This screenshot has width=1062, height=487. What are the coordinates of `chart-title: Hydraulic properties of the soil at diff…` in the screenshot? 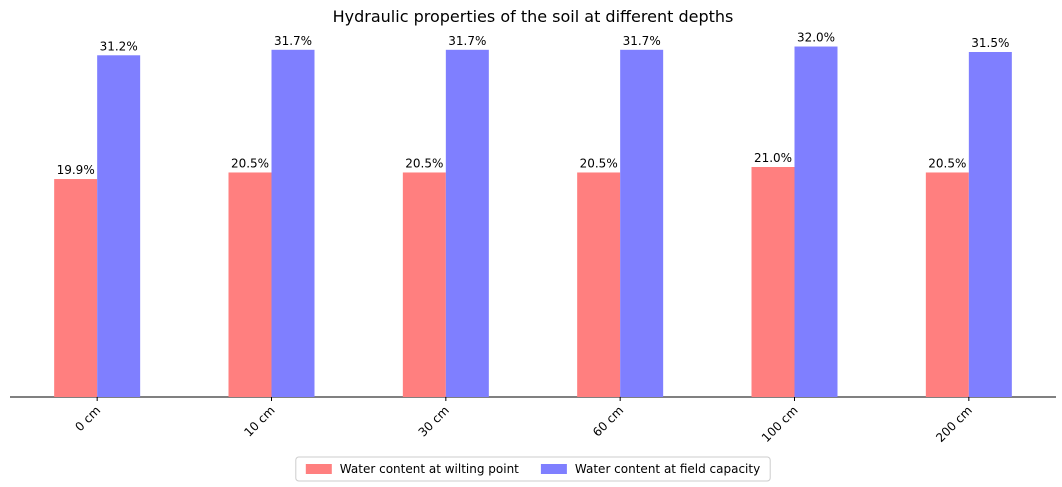 It's located at (533, 16).